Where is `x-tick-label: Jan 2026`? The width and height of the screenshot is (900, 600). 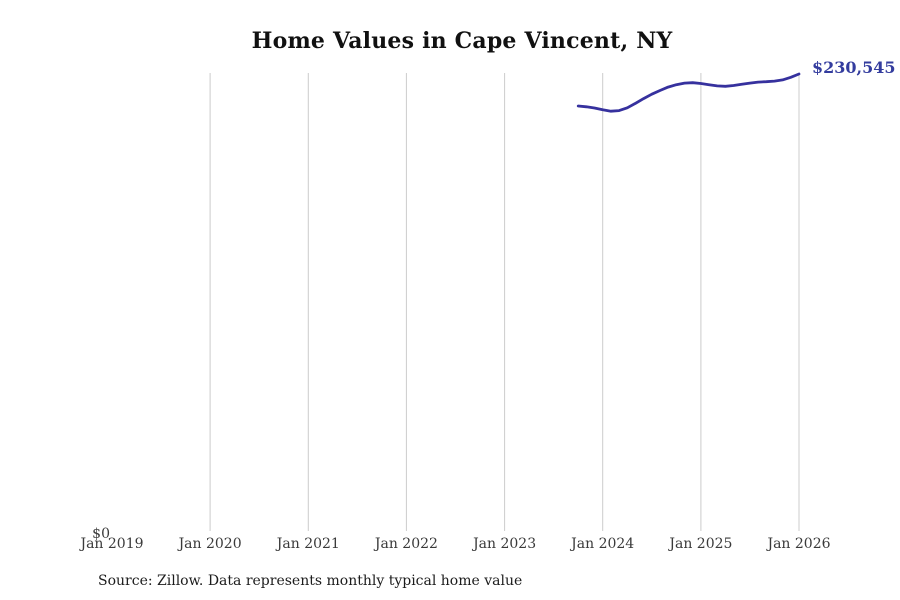
x-tick-label: Jan 2026 is located at coordinates (799, 544).